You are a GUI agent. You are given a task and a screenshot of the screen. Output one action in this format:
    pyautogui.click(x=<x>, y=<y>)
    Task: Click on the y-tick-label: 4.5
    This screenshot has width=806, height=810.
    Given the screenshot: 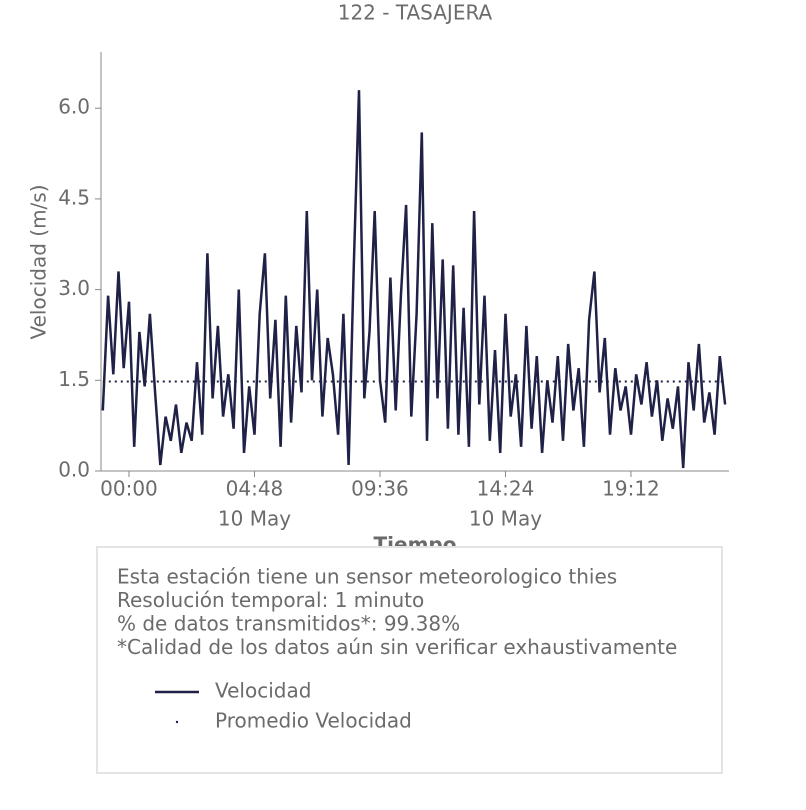 What is the action you would take?
    pyautogui.click(x=74, y=197)
    